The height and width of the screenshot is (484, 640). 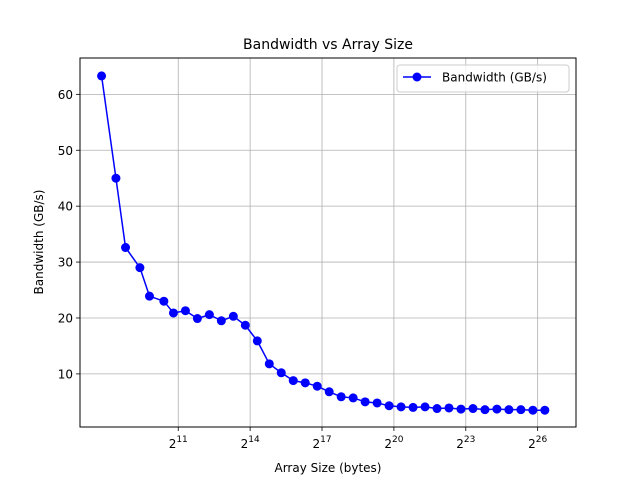 What do you see at coordinates (393, 443) in the screenshot?
I see `x-tick-label: 220` at bounding box center [393, 443].